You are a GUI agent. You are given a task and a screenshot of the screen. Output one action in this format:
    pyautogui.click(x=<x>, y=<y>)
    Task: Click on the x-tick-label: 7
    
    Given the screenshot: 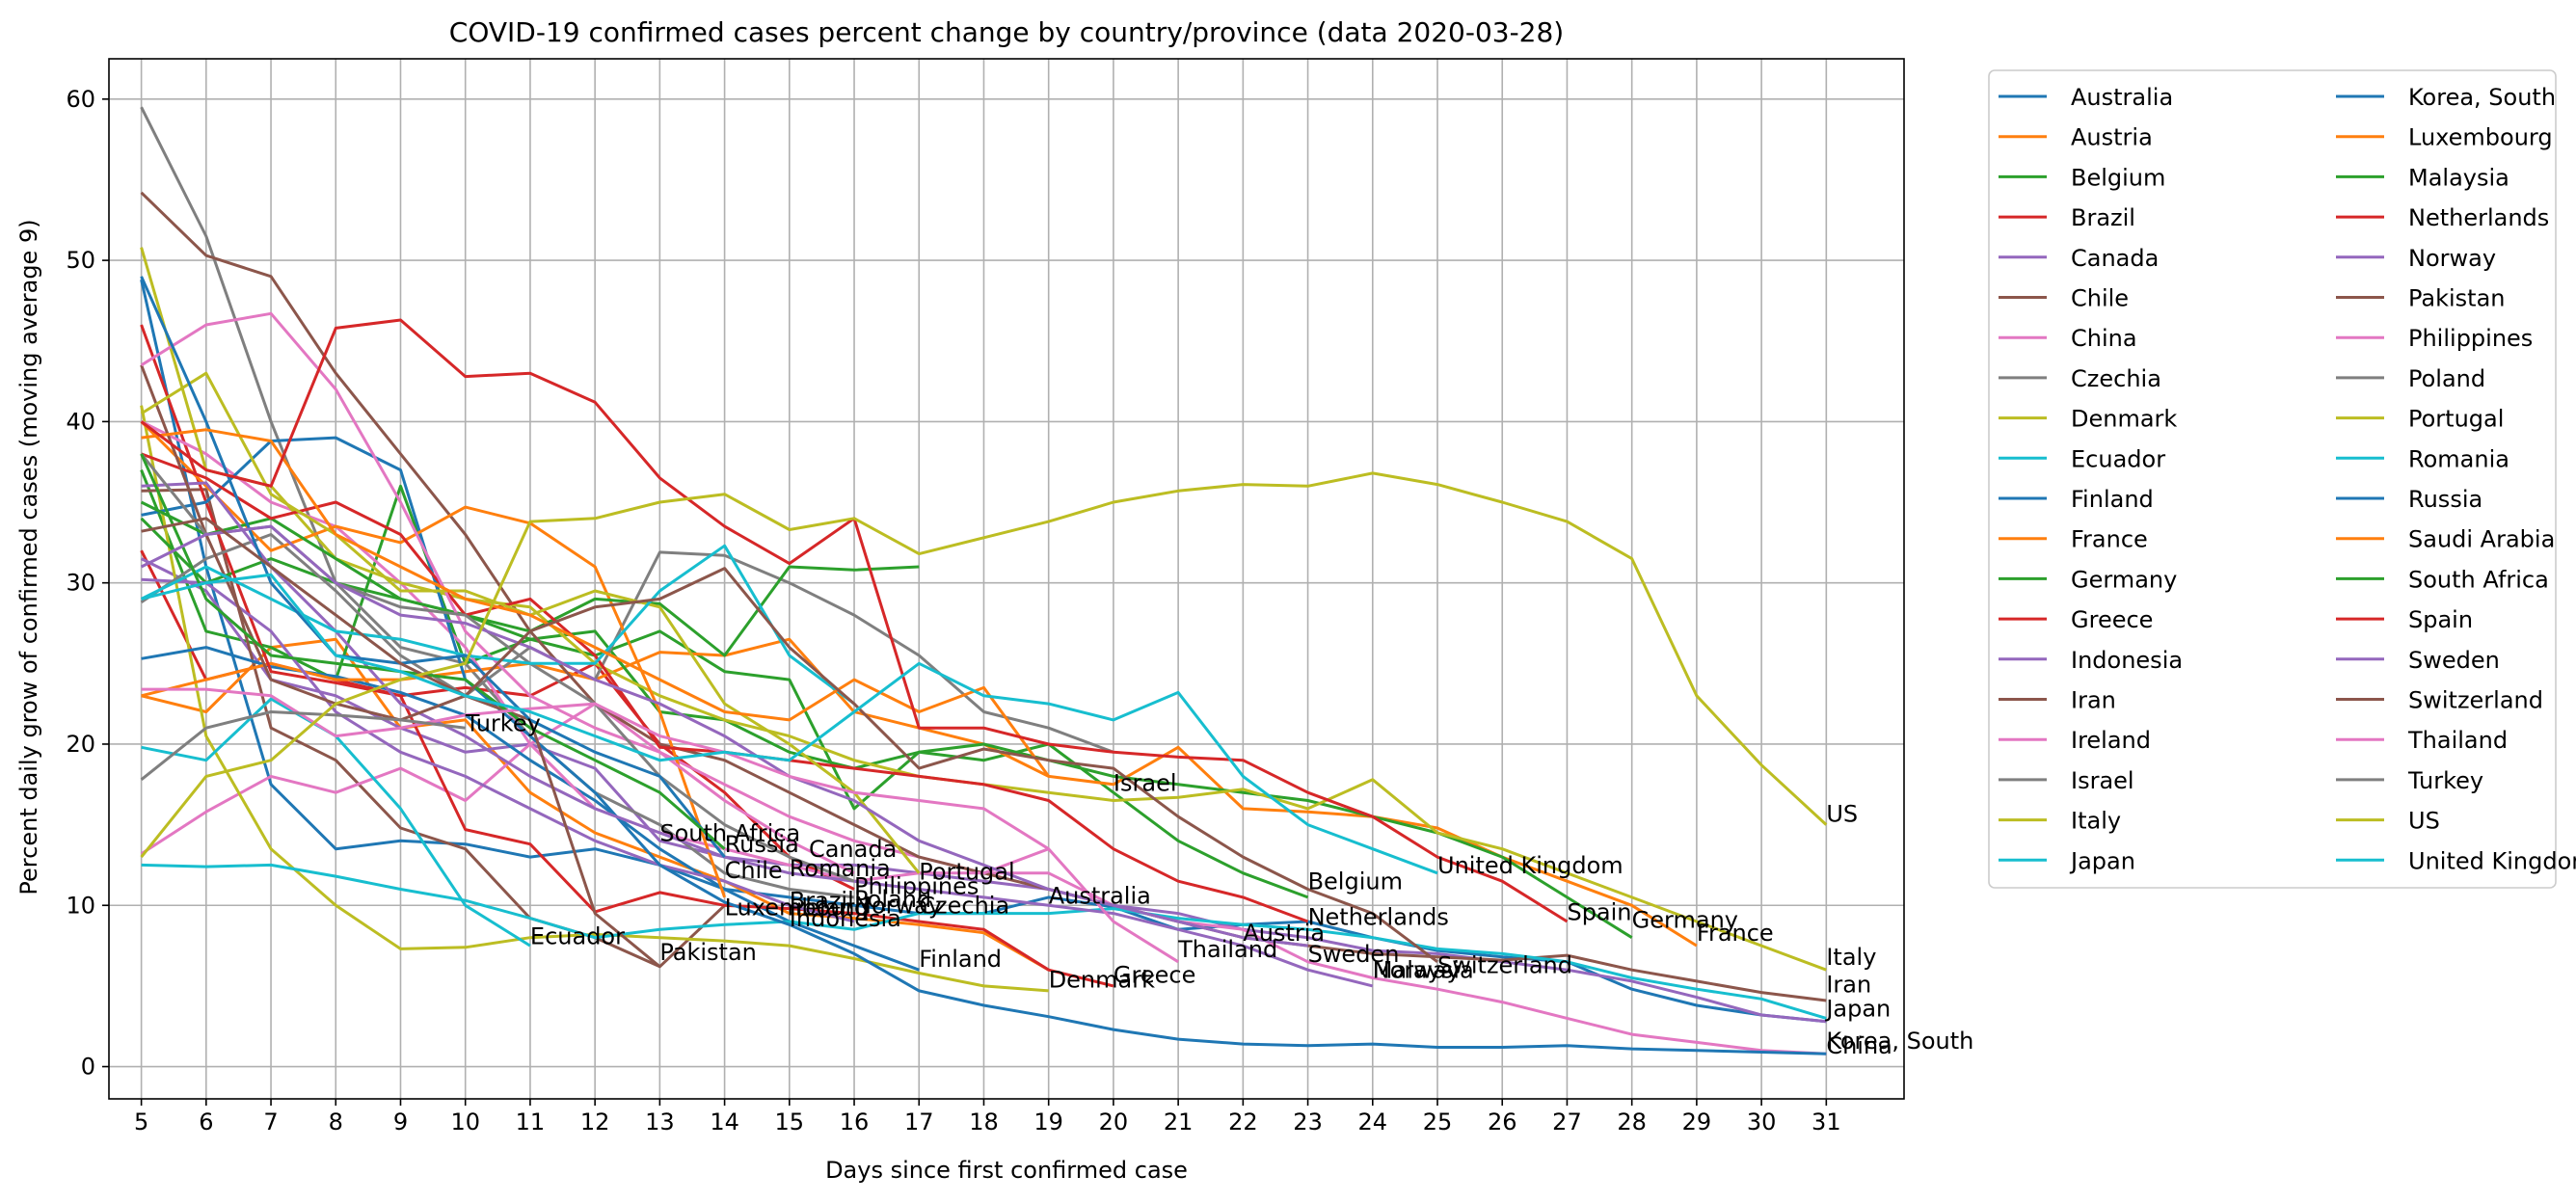 What is the action you would take?
    pyautogui.click(x=271, y=1122)
    